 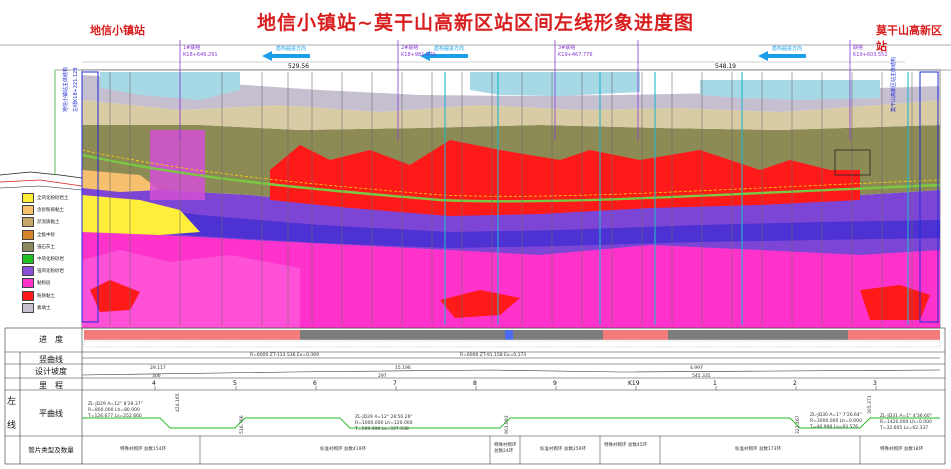 I want to click on legend-item: 中风化粉砂岩, so click(x=53, y=259).